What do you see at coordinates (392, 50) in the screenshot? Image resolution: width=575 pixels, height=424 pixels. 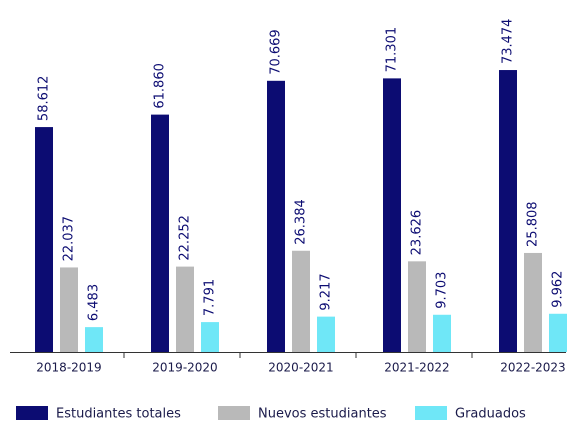 I see `value-label: 71.301` at bounding box center [392, 50].